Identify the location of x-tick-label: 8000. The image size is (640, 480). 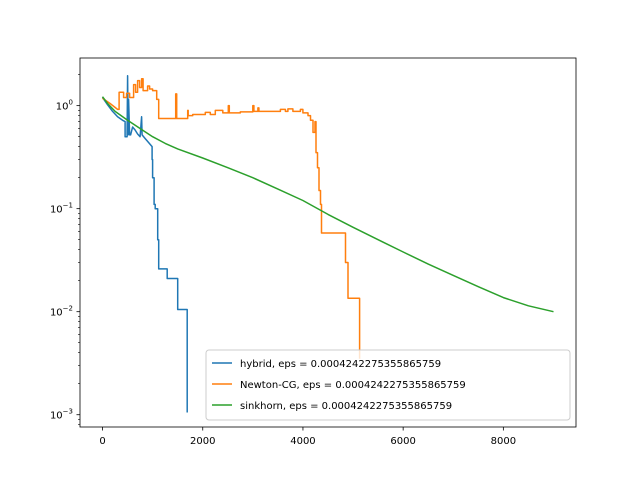
(503, 441).